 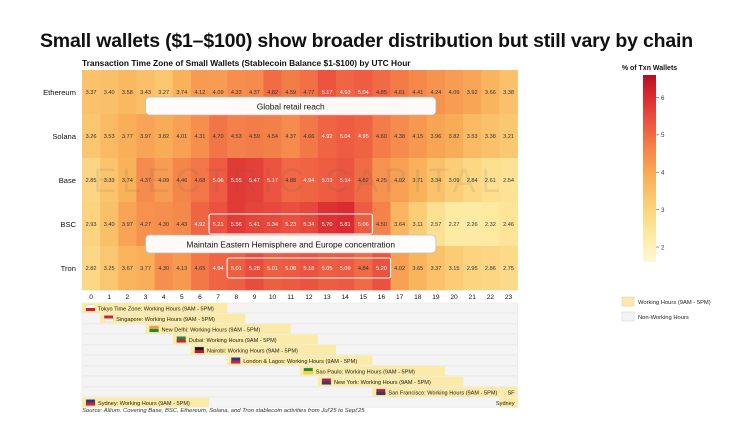 What do you see at coordinates (127, 93) in the screenshot?
I see `cell-value-label: 3.58` at bounding box center [127, 93].